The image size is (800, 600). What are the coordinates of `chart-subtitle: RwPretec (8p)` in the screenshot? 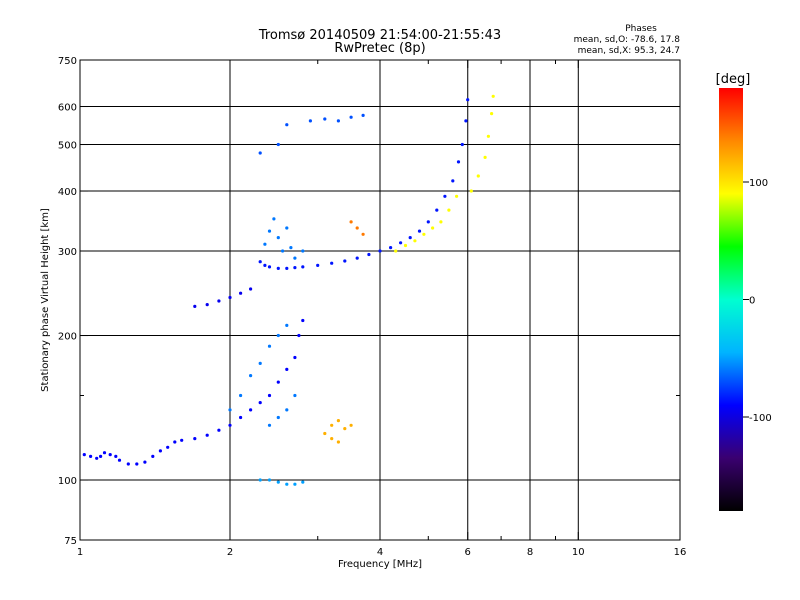 It's located at (379, 48).